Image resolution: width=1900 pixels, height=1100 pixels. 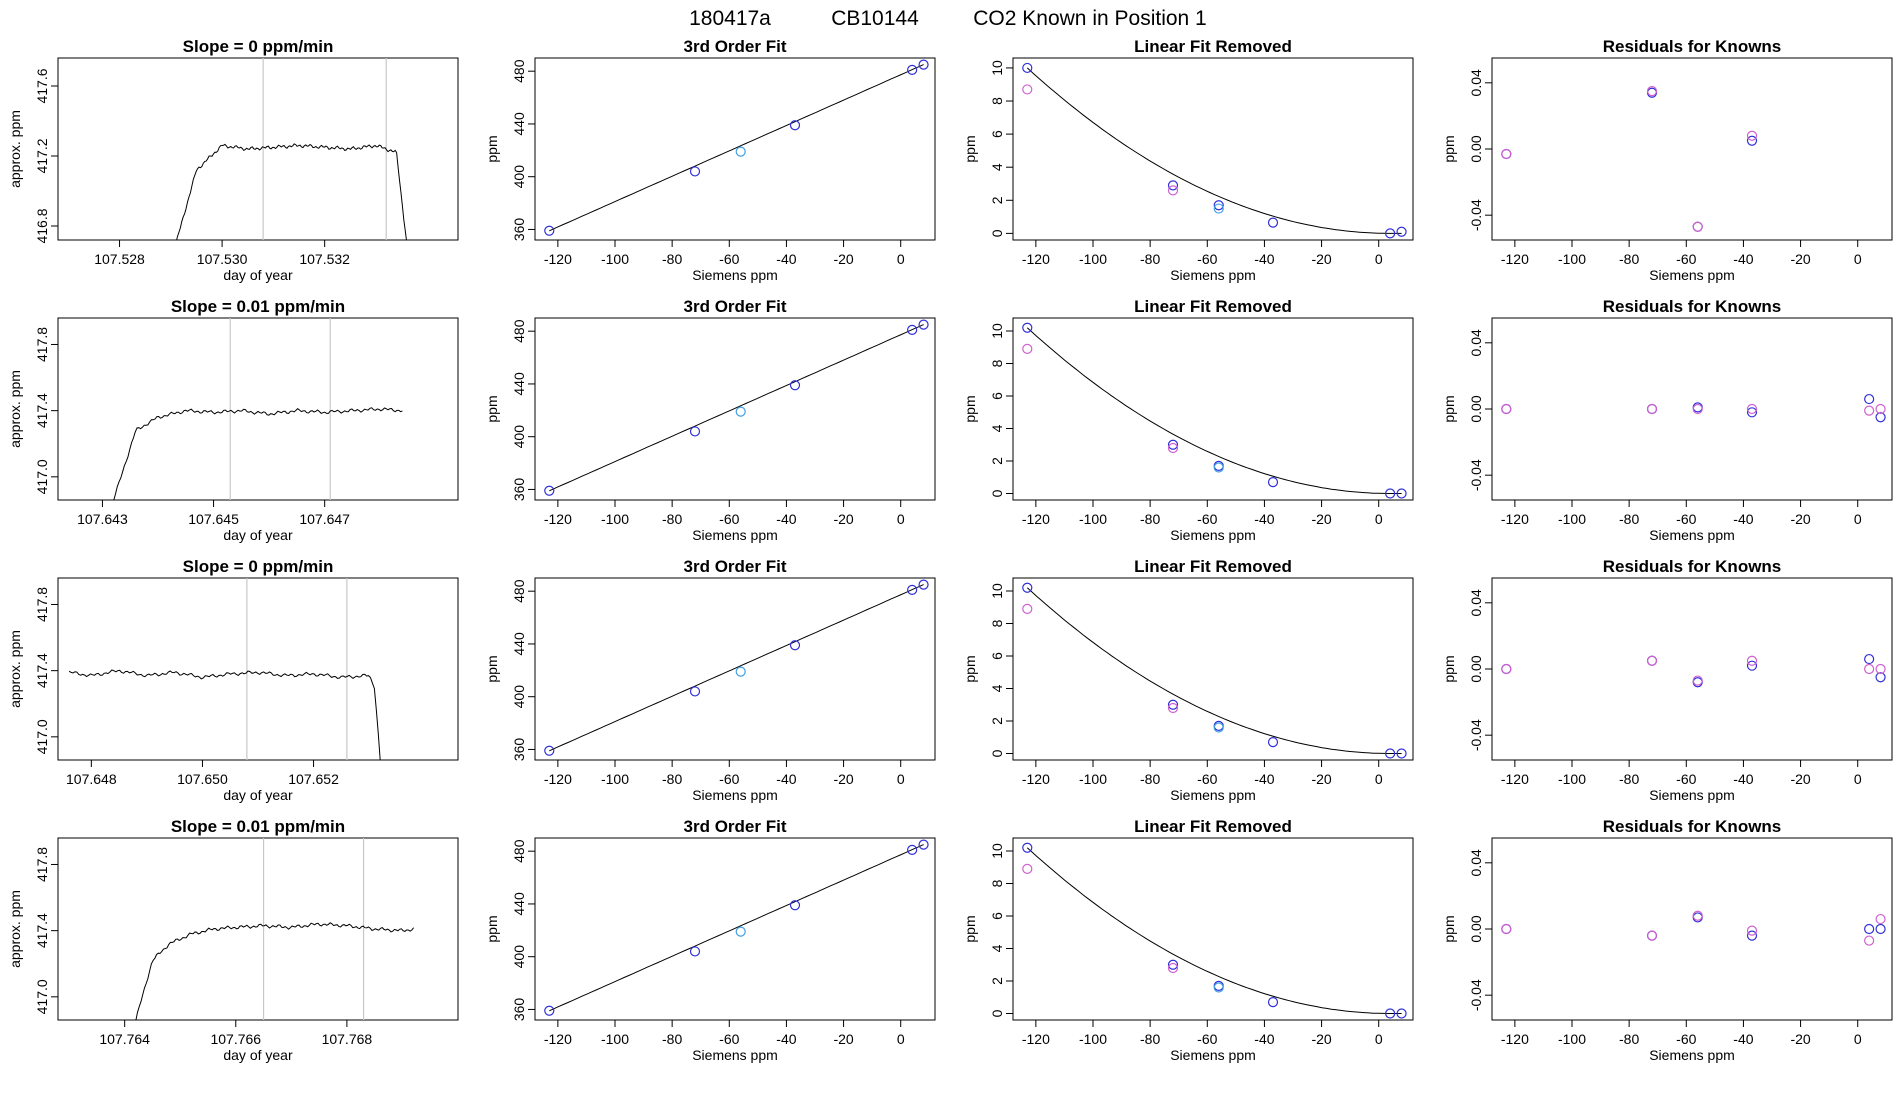 I want to click on x-tick-label: 107.647, so click(x=324, y=519).